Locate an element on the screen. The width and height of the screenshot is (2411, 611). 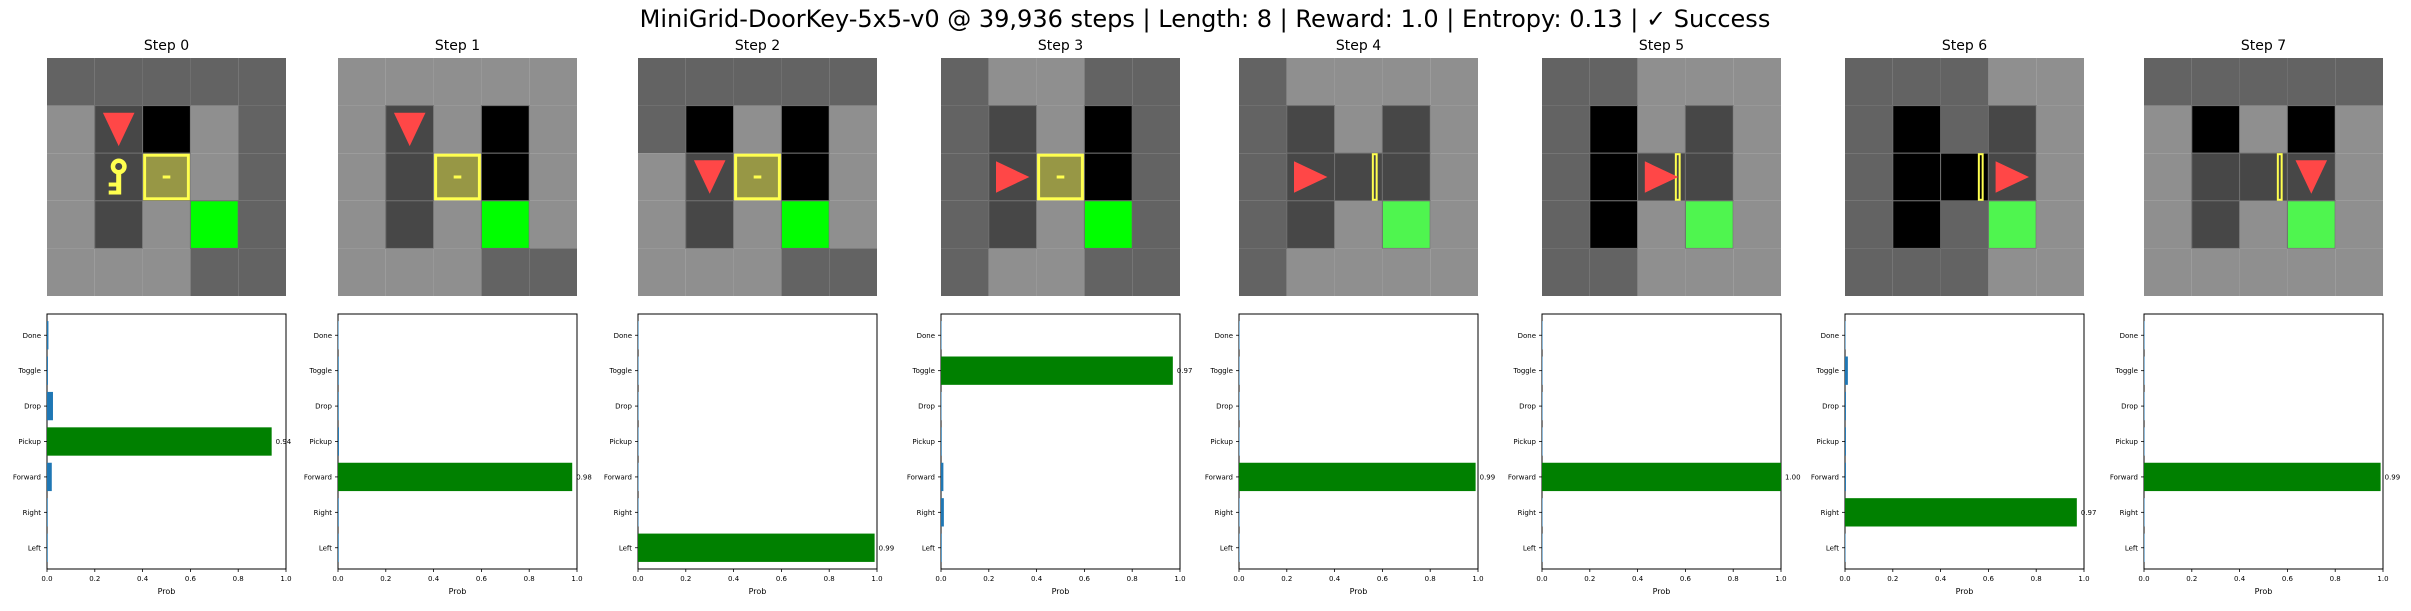
bar-value-label: 0.98 is located at coordinates (584, 477).